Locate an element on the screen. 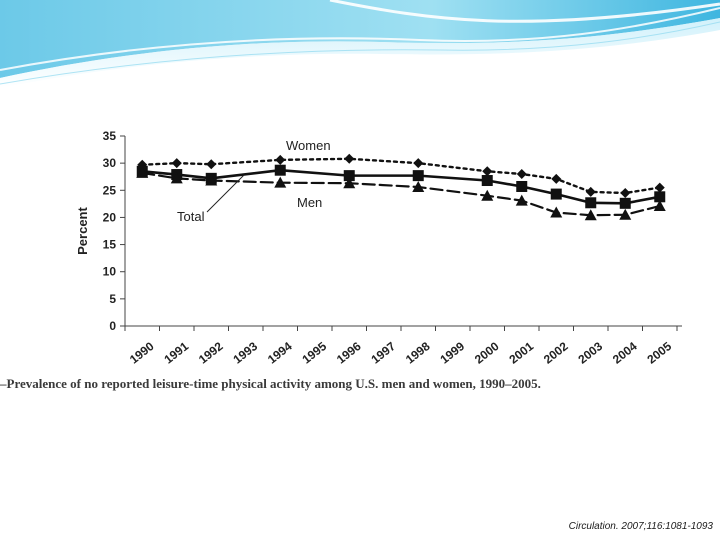  y-tick-label: 30 is located at coordinates (110, 163).